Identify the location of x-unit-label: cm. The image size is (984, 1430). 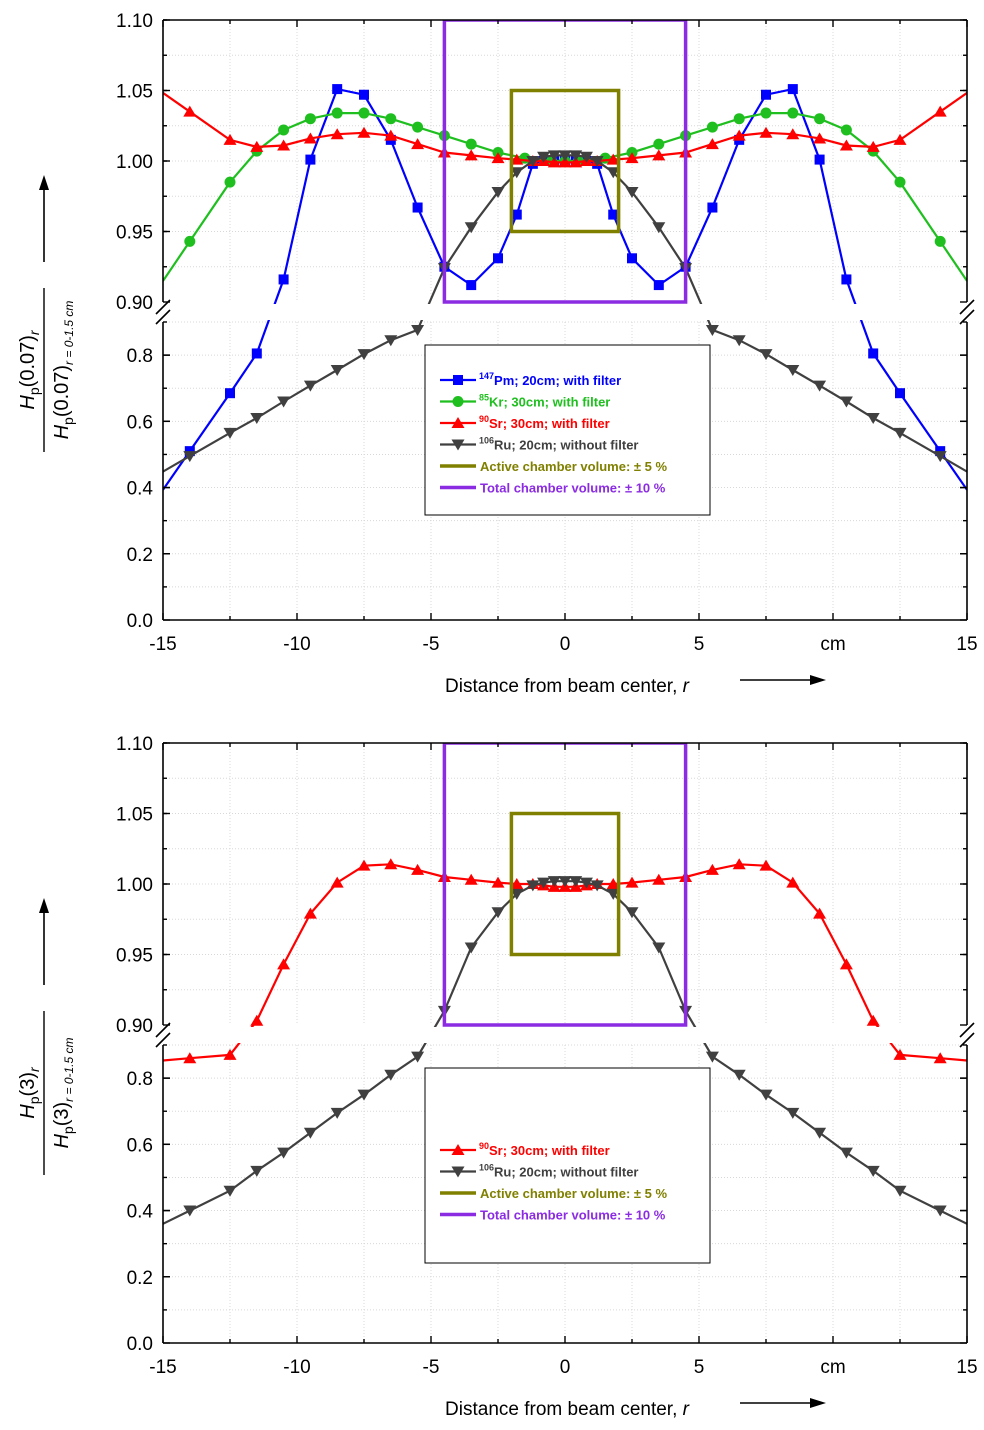
(832, 1367).